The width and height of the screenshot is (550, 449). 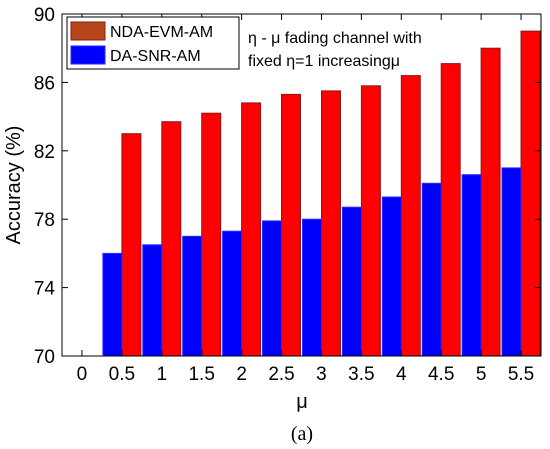 What do you see at coordinates (153, 43) in the screenshot?
I see `legend: NDA-EVM-AM DA-SNR-AM` at bounding box center [153, 43].